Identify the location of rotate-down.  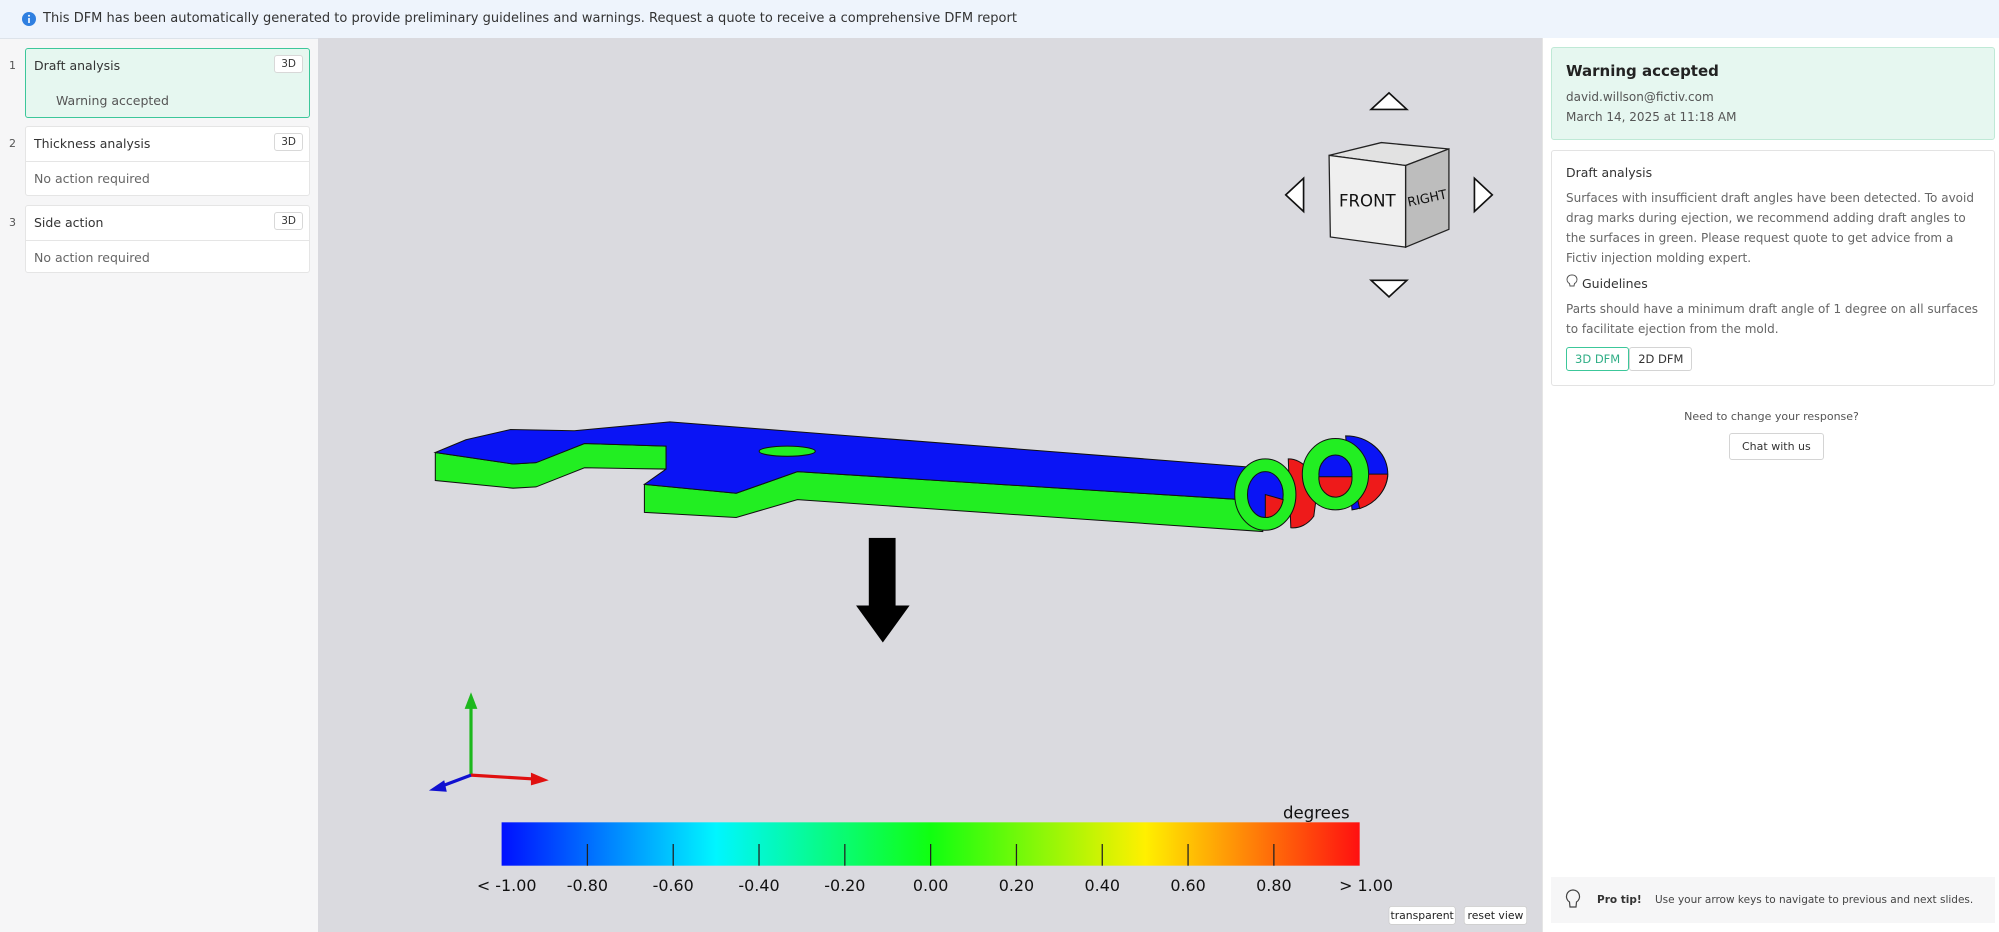
(1389, 289).